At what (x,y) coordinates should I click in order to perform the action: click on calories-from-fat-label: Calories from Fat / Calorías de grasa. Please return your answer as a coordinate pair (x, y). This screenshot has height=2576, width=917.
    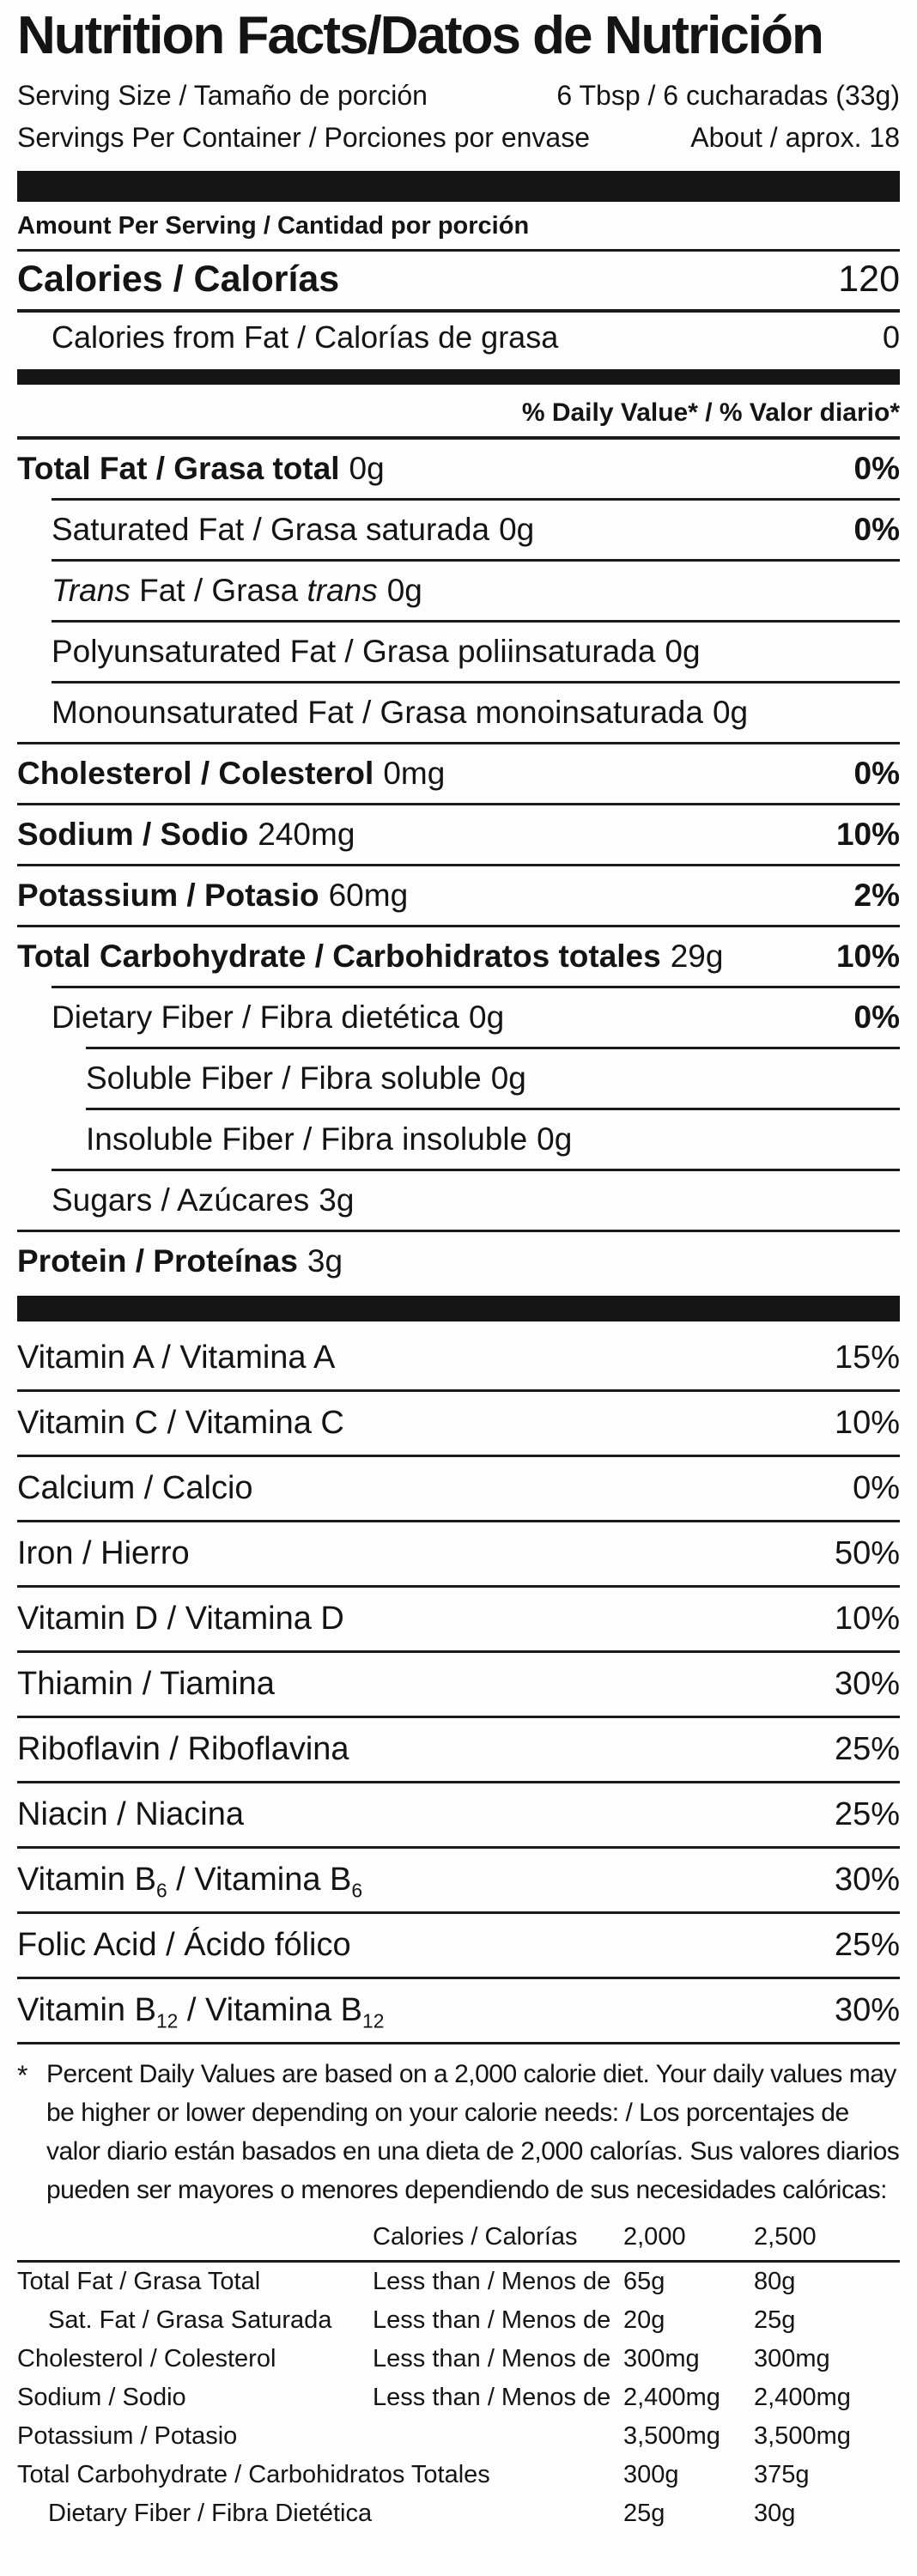
    Looking at the image, I should click on (306, 337).